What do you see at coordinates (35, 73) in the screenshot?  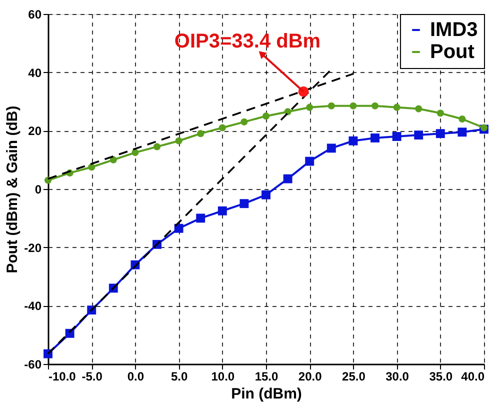 I see `y-tick-label: 40` at bounding box center [35, 73].